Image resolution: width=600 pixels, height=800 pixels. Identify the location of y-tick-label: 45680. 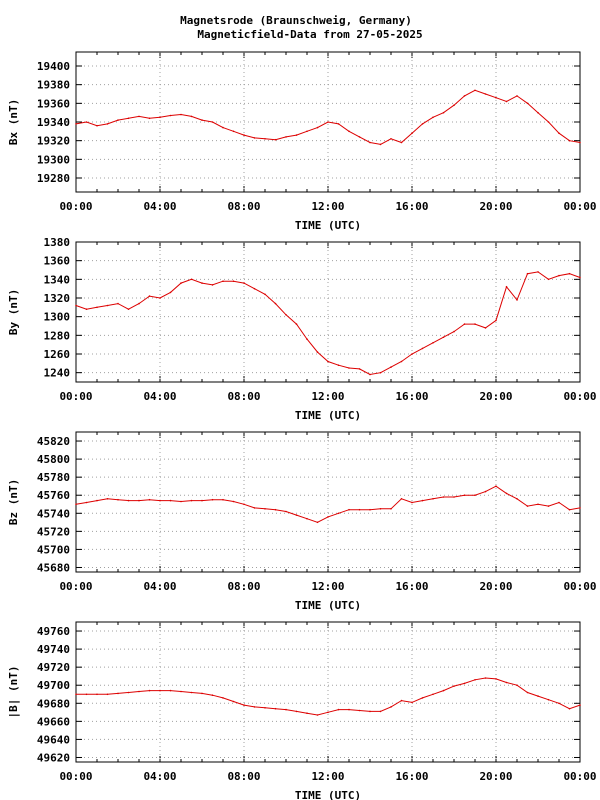
(53, 567).